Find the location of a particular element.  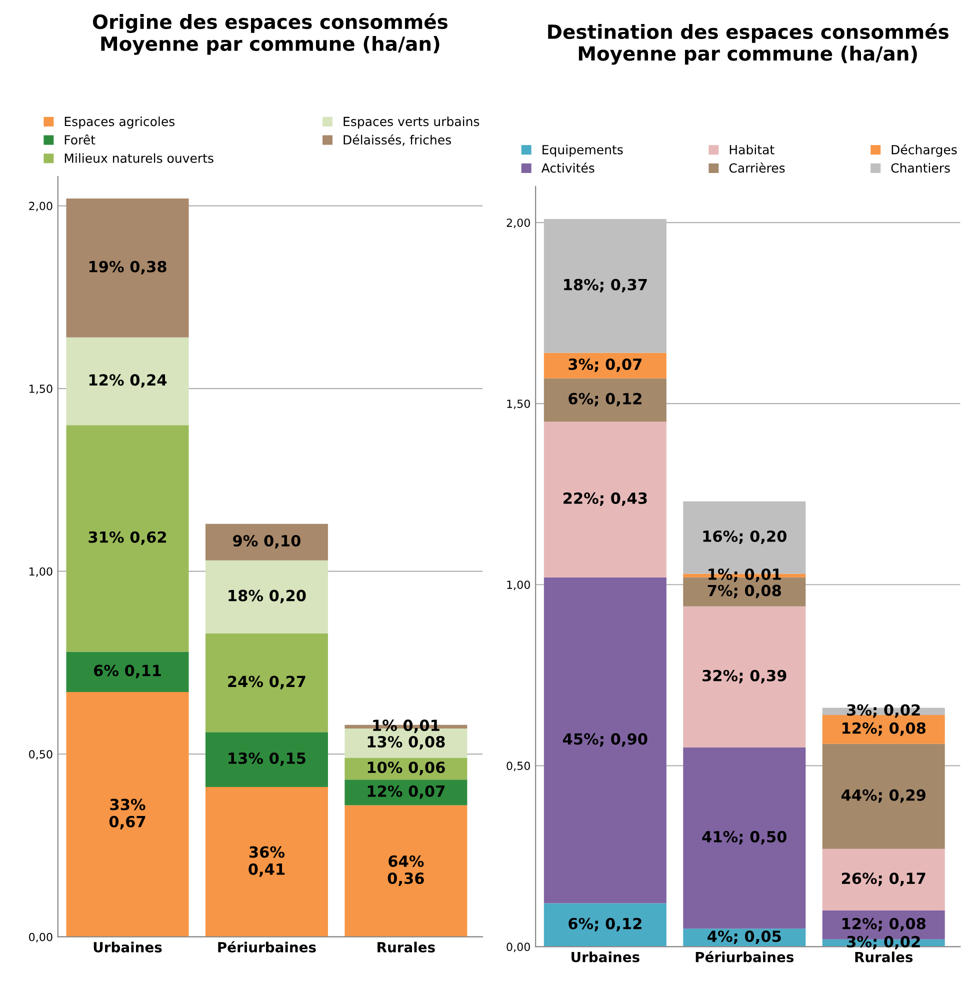

data-label: 64% 0,36 is located at coordinates (406, 870).